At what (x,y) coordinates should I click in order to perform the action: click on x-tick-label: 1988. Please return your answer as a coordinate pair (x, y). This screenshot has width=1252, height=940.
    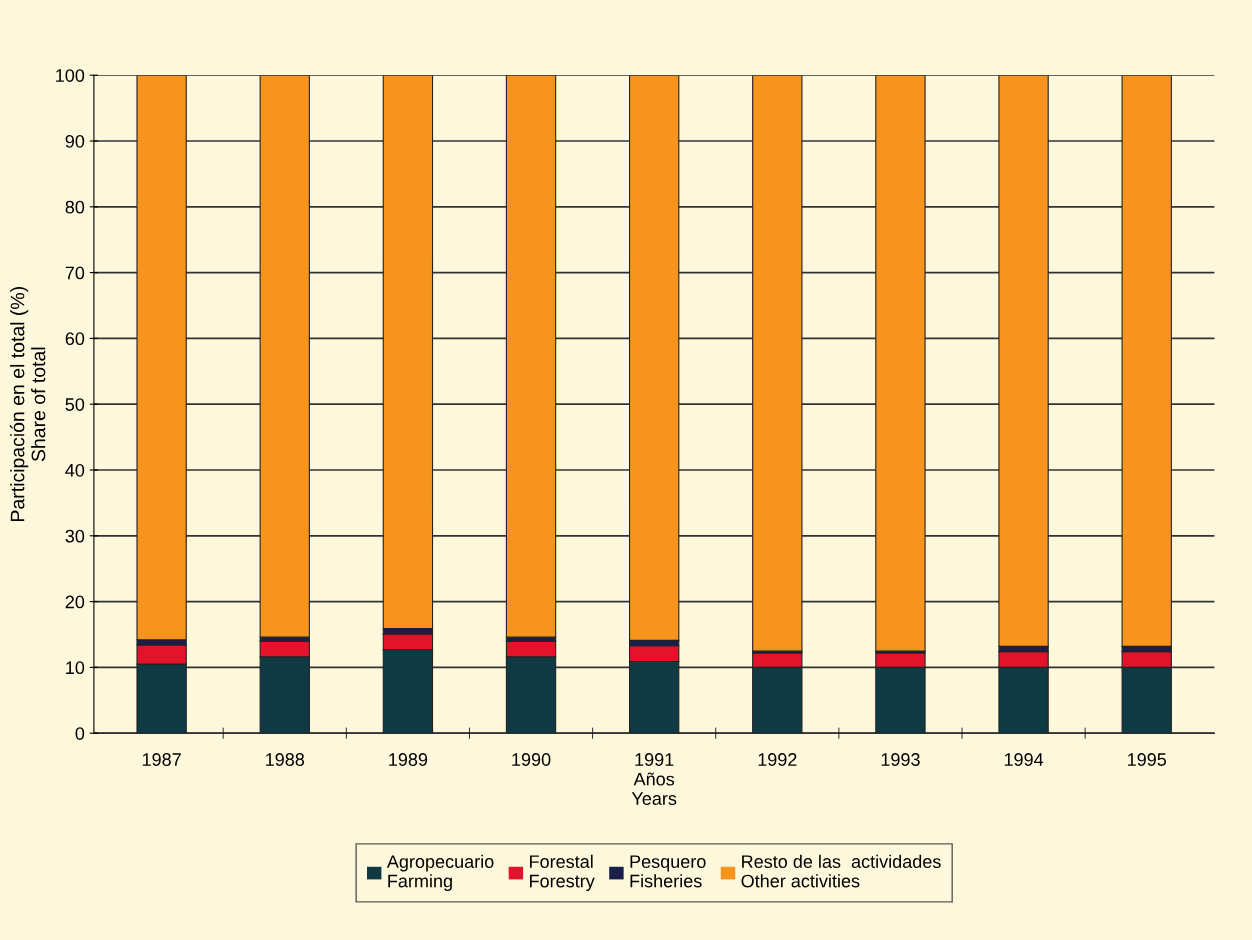
    Looking at the image, I should click on (285, 759).